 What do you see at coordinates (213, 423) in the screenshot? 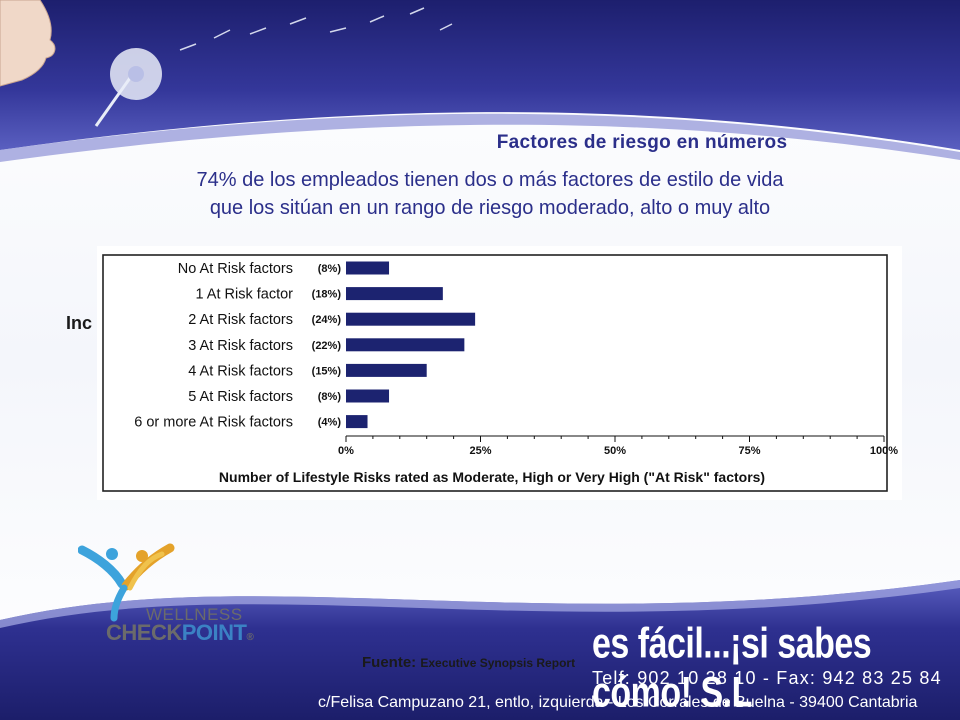
I see `category-label: 6 or more At Risk factors` at bounding box center [213, 423].